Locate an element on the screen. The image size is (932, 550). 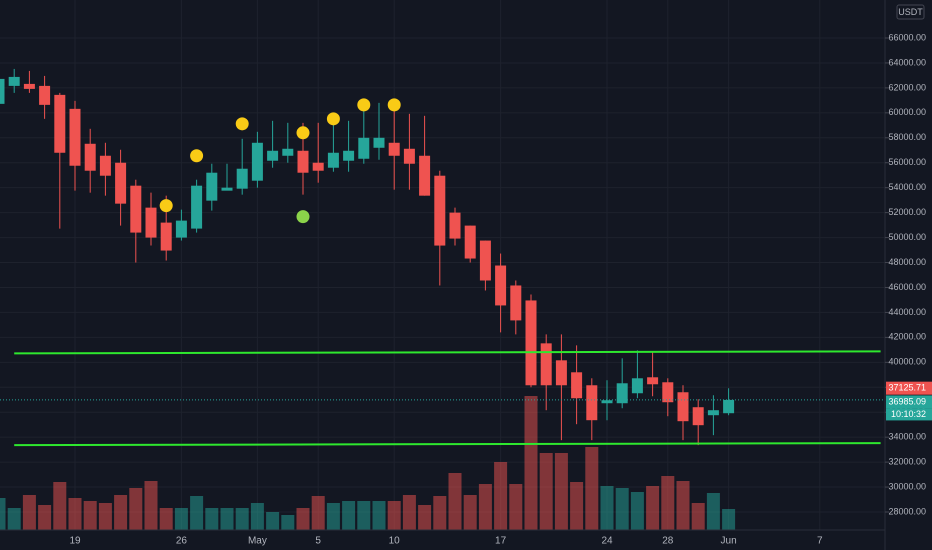
y-tick-label: 34000.00 is located at coordinates (907, 437).